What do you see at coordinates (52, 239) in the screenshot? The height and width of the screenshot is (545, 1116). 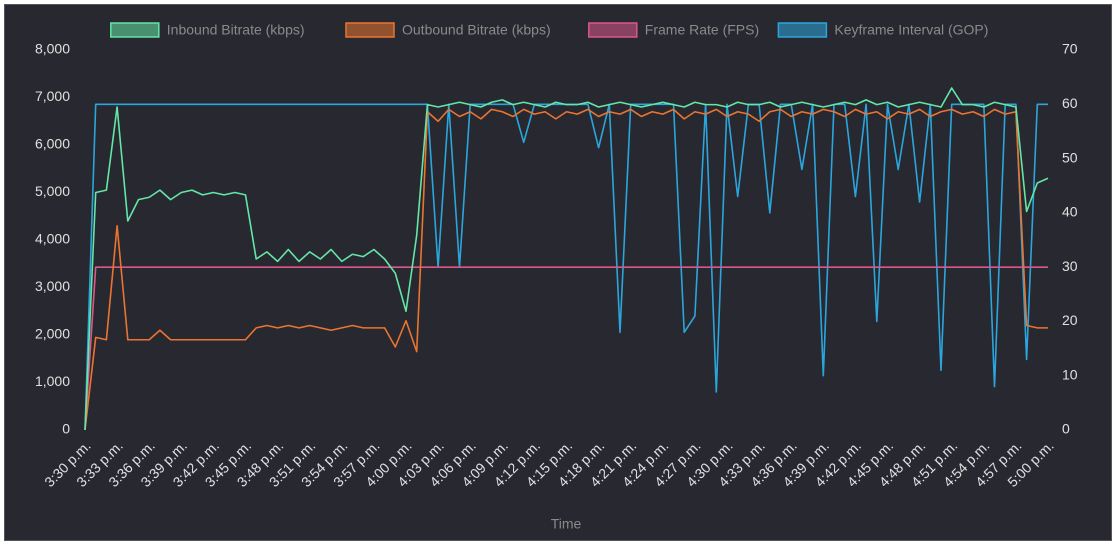 I see `y-tick-label: 4,000` at bounding box center [52, 239].